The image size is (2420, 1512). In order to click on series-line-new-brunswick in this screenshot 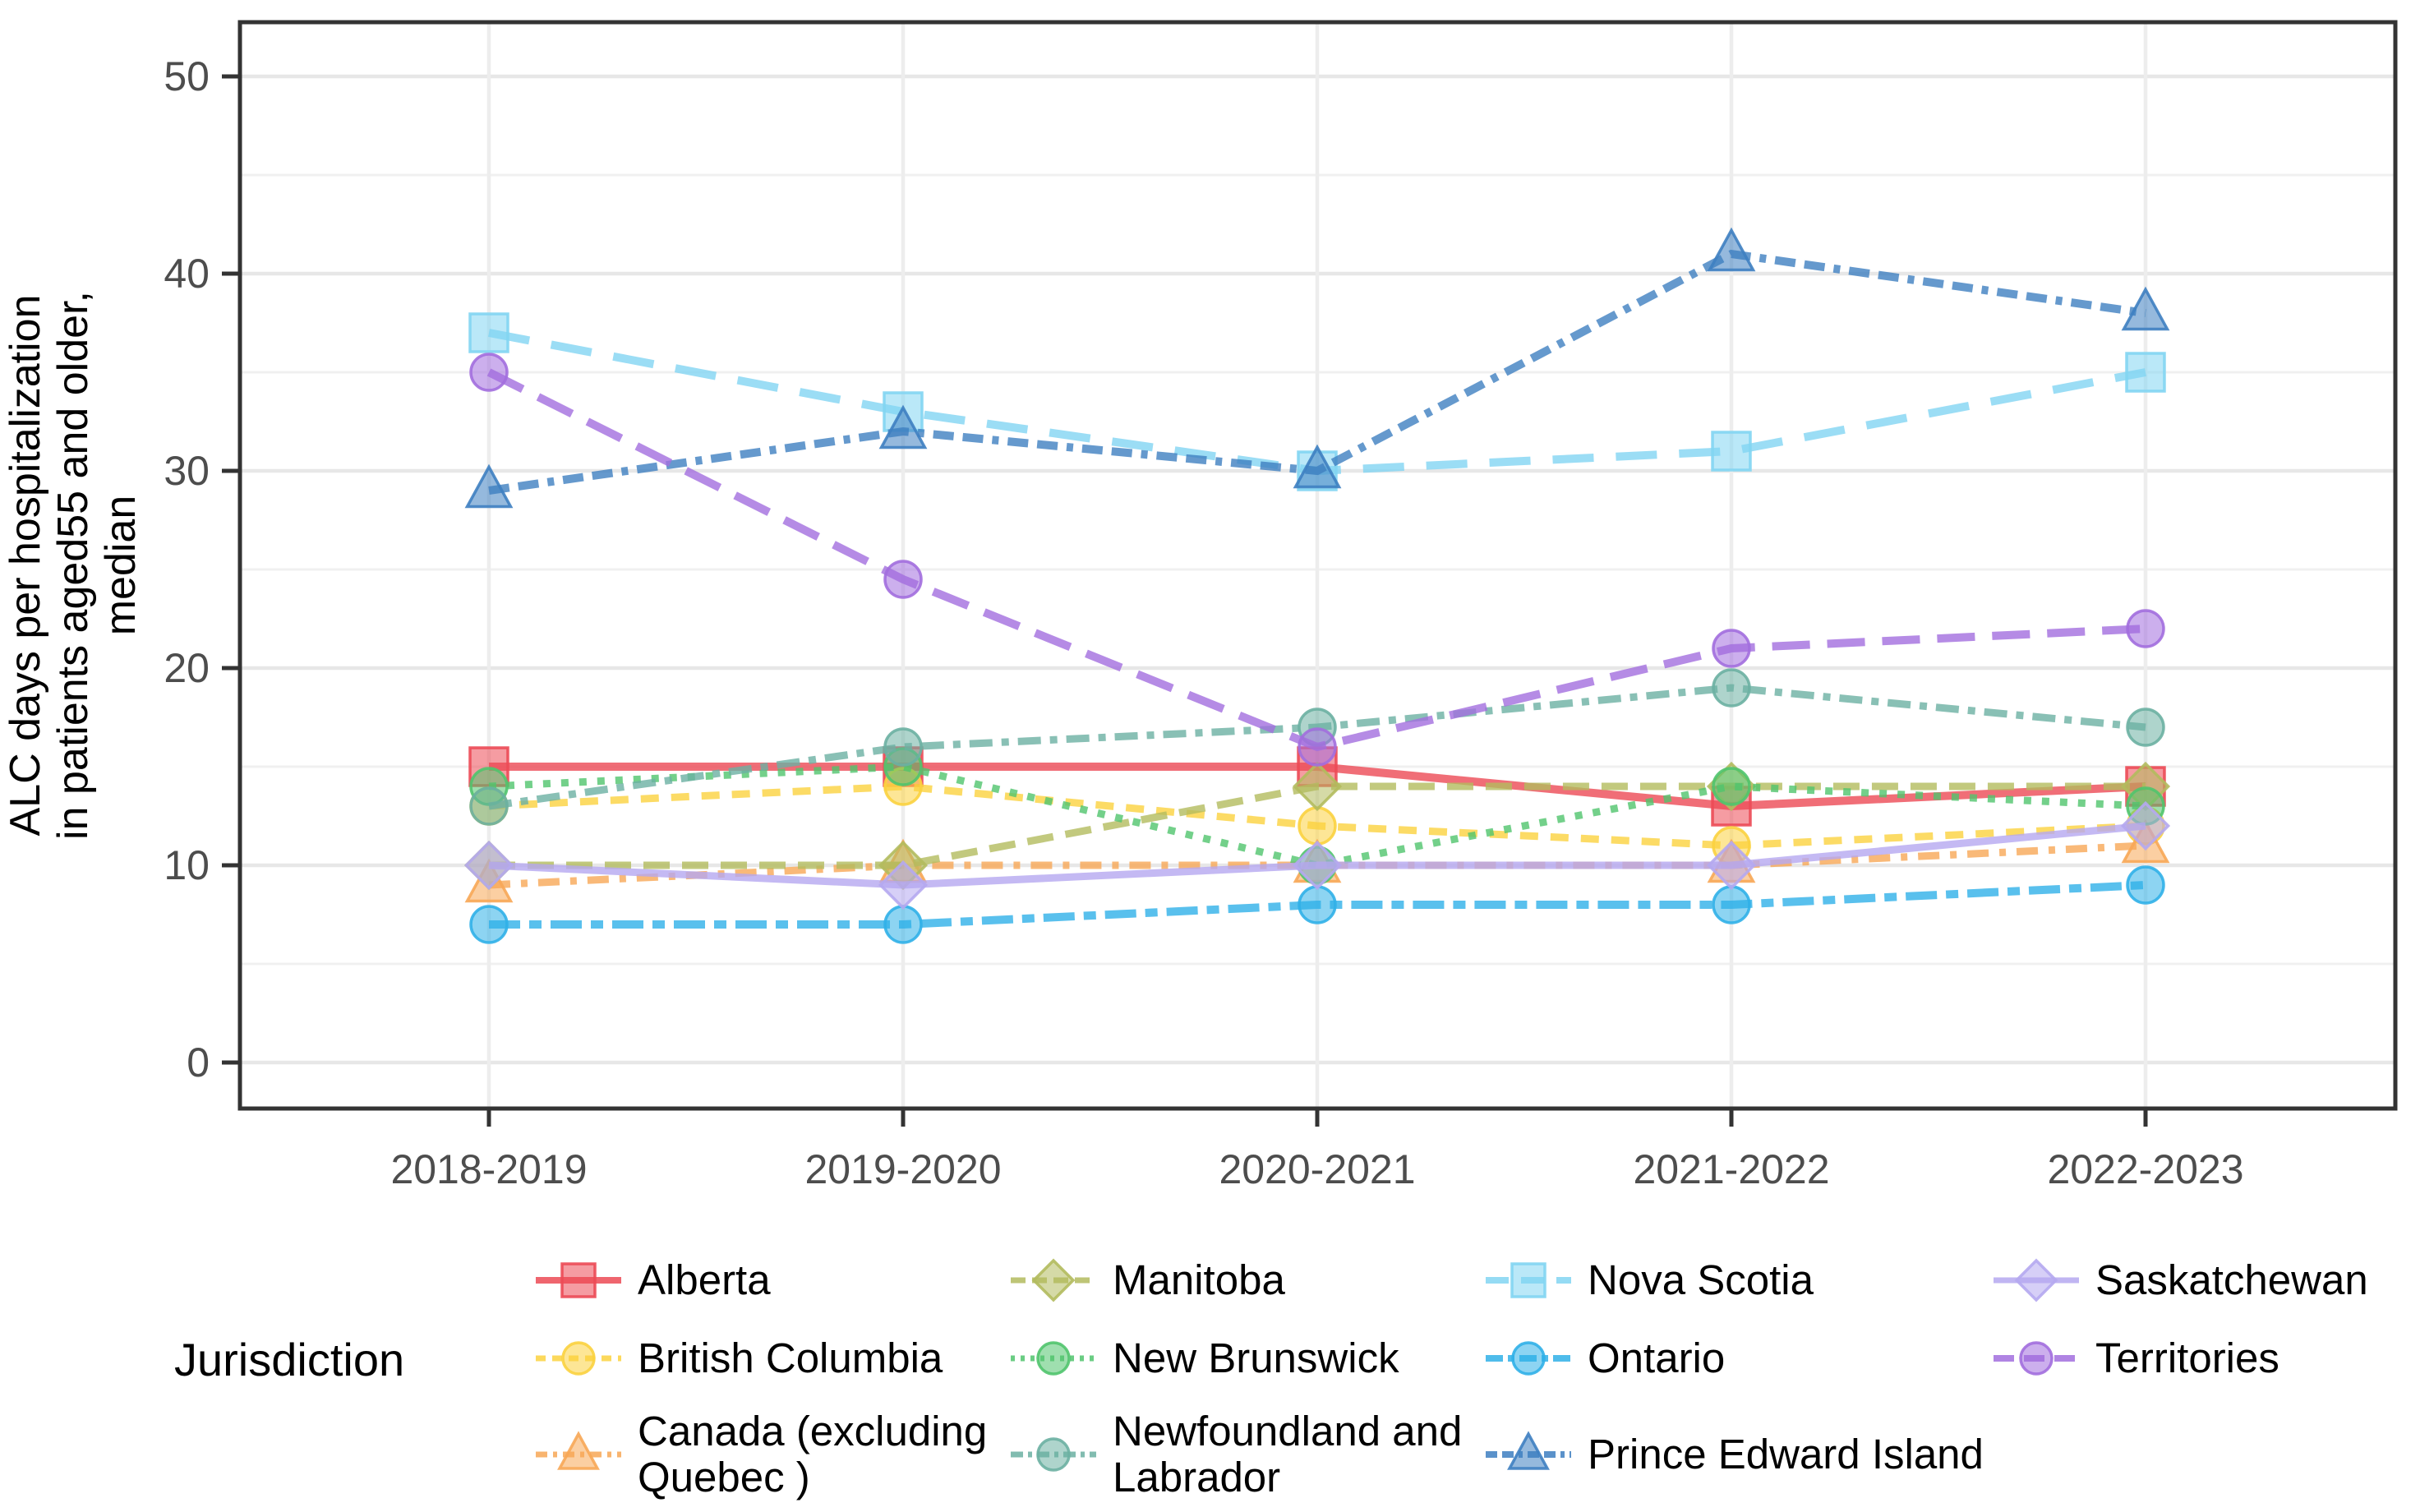, I will do `click(1317, 816)`.